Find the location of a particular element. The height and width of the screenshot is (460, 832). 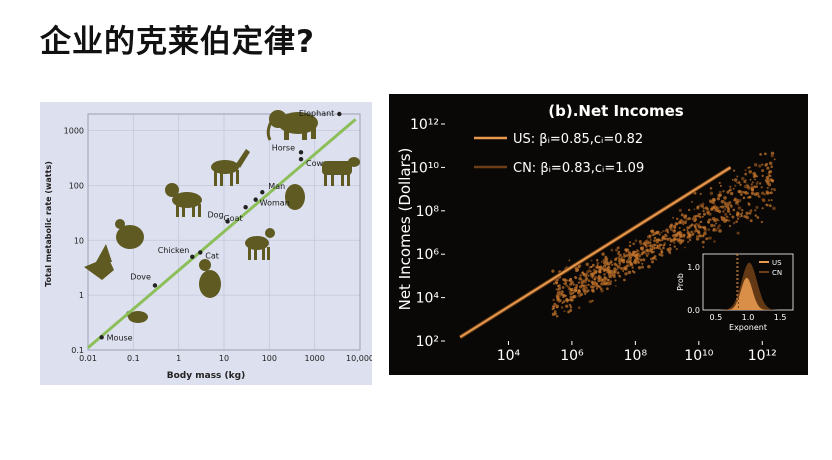

kleiber-x-tick-label: 1000 is located at coordinates (314, 358).